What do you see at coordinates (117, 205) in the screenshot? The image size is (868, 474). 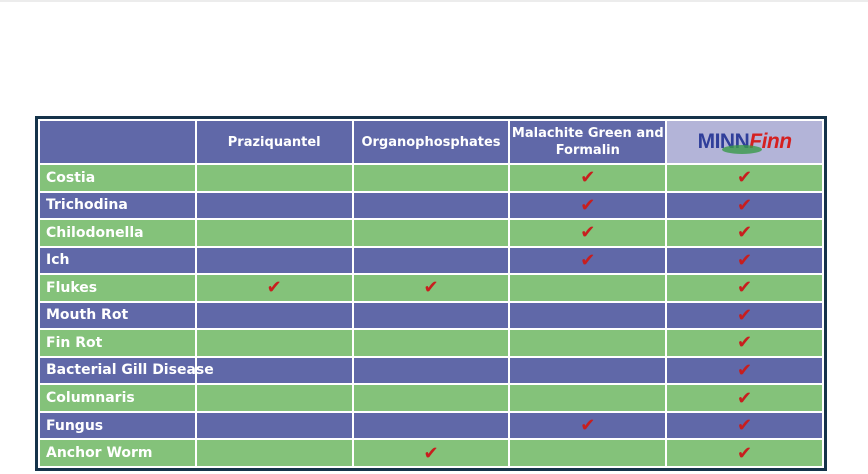 I see `cell-disease-name: Trichodina` at bounding box center [117, 205].